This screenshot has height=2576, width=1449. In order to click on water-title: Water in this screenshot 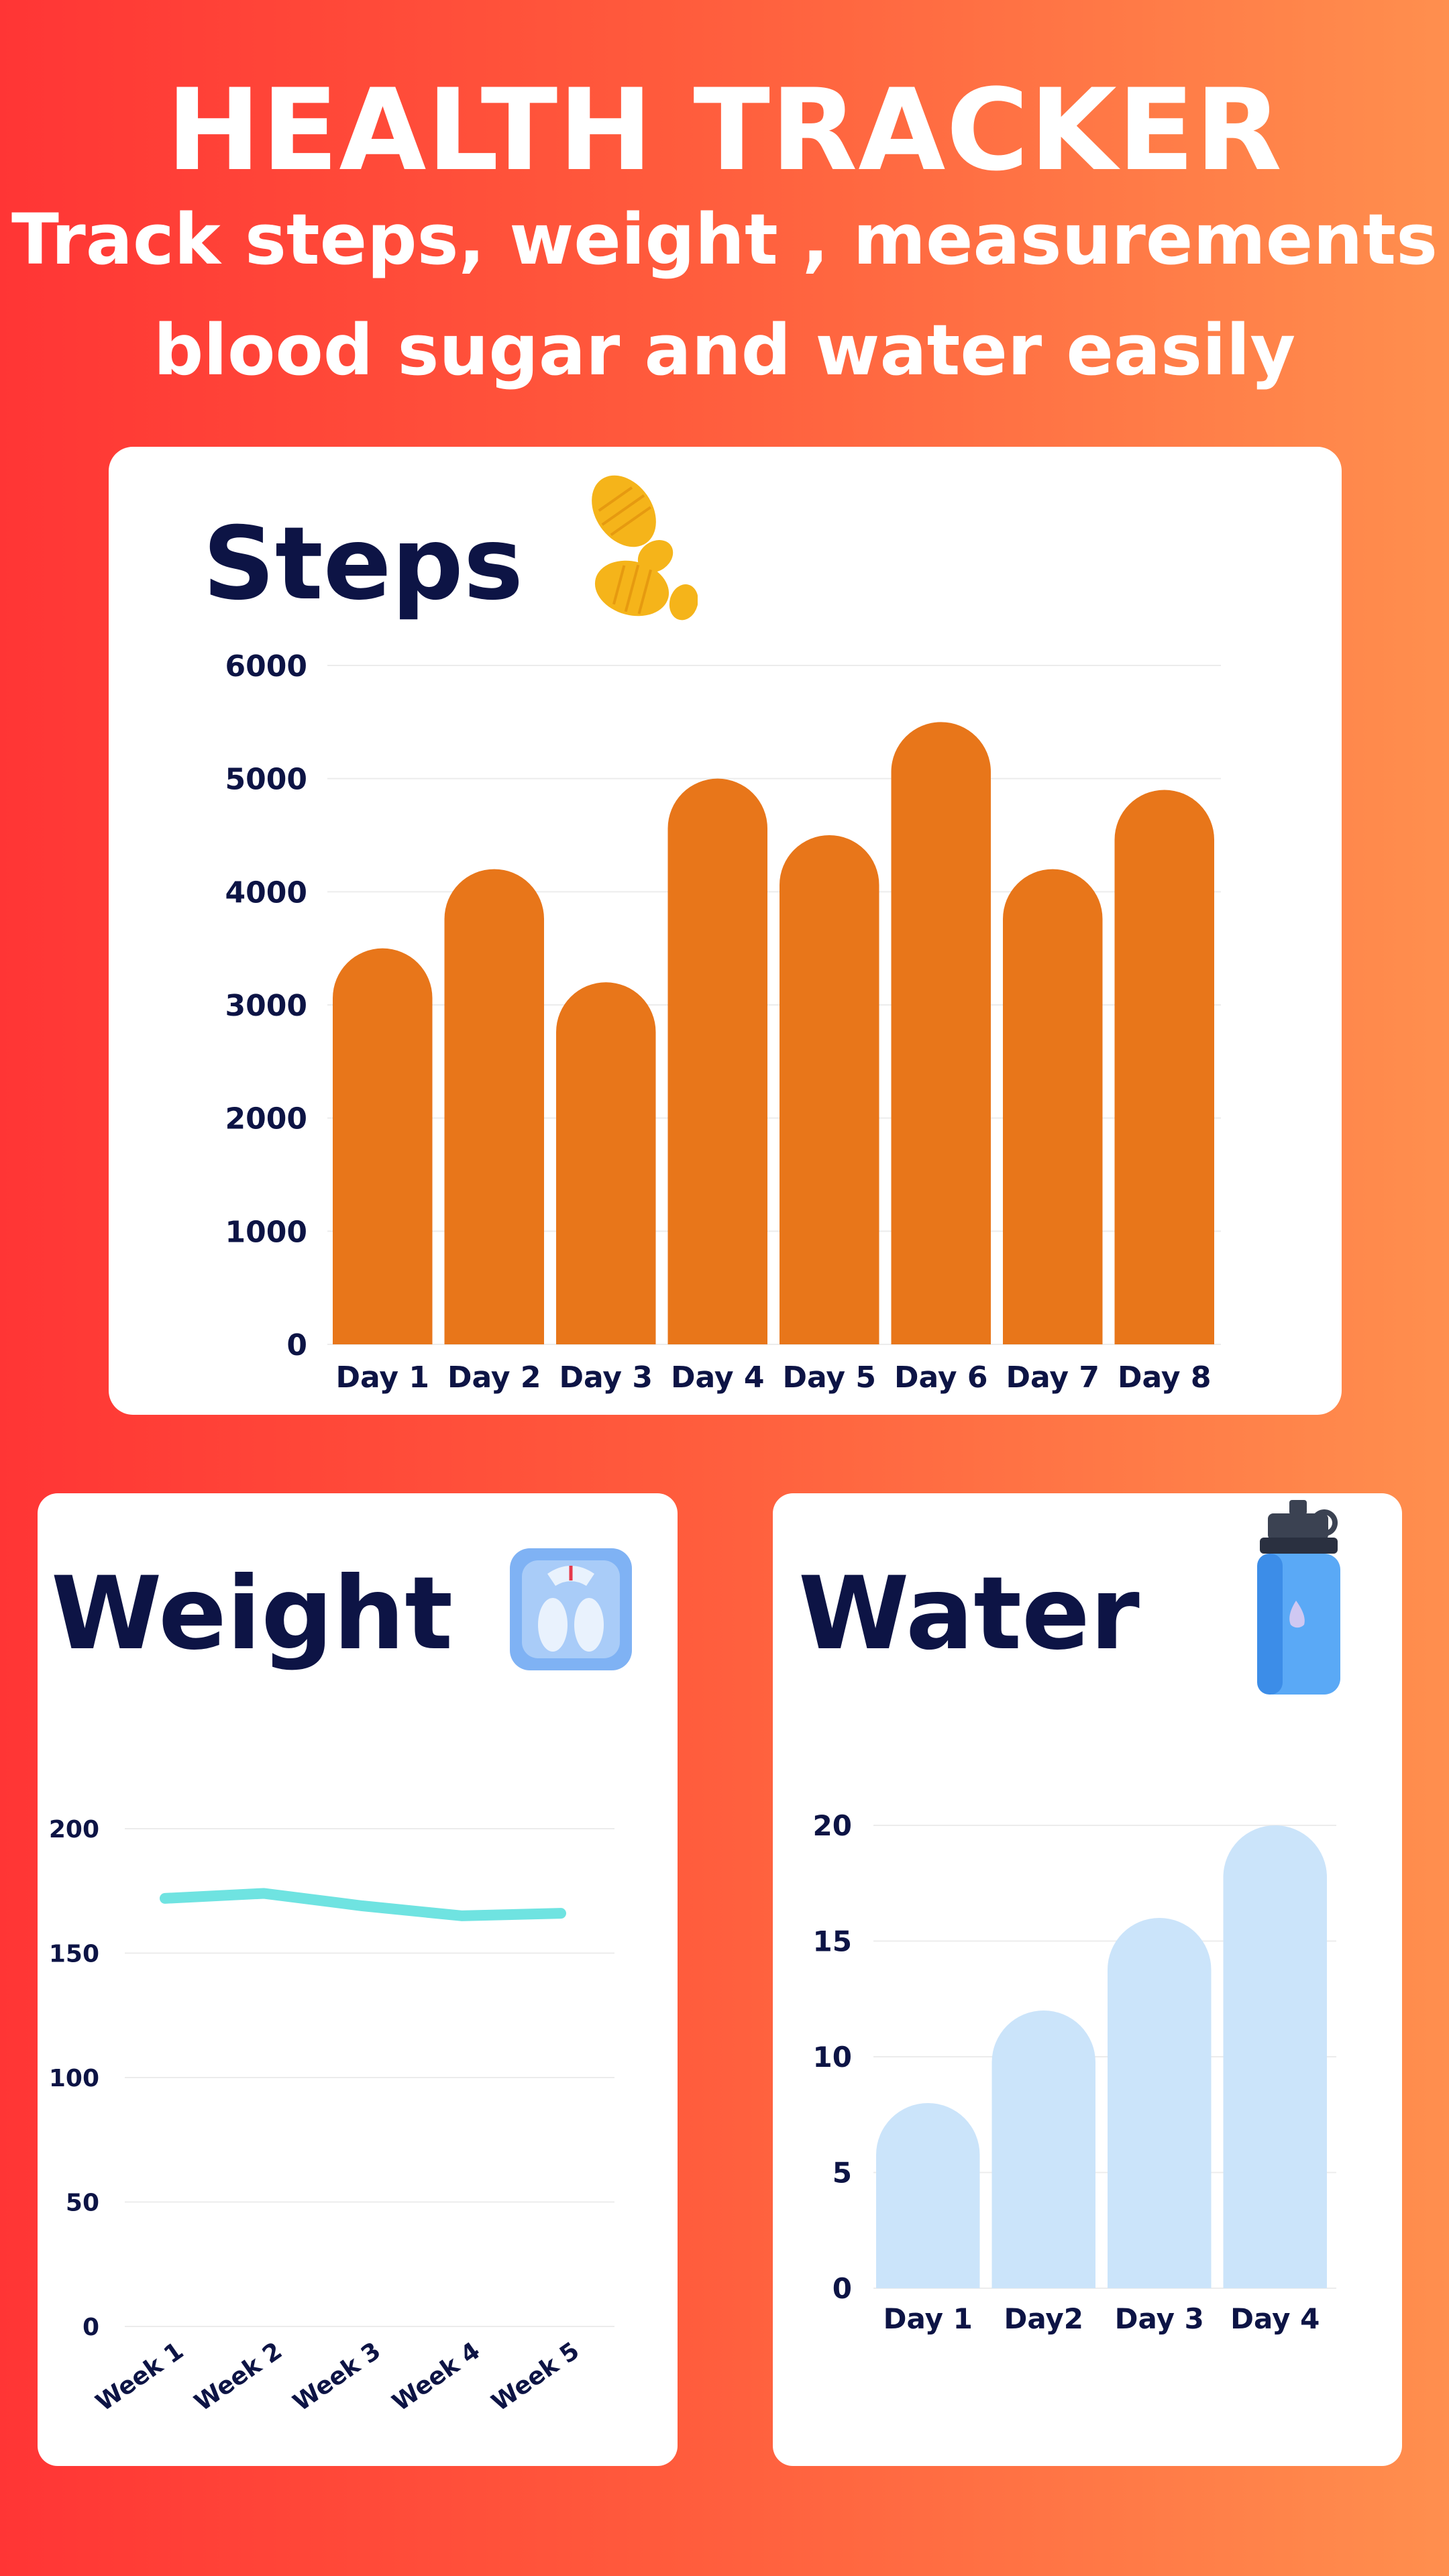, I will do `click(969, 1614)`.